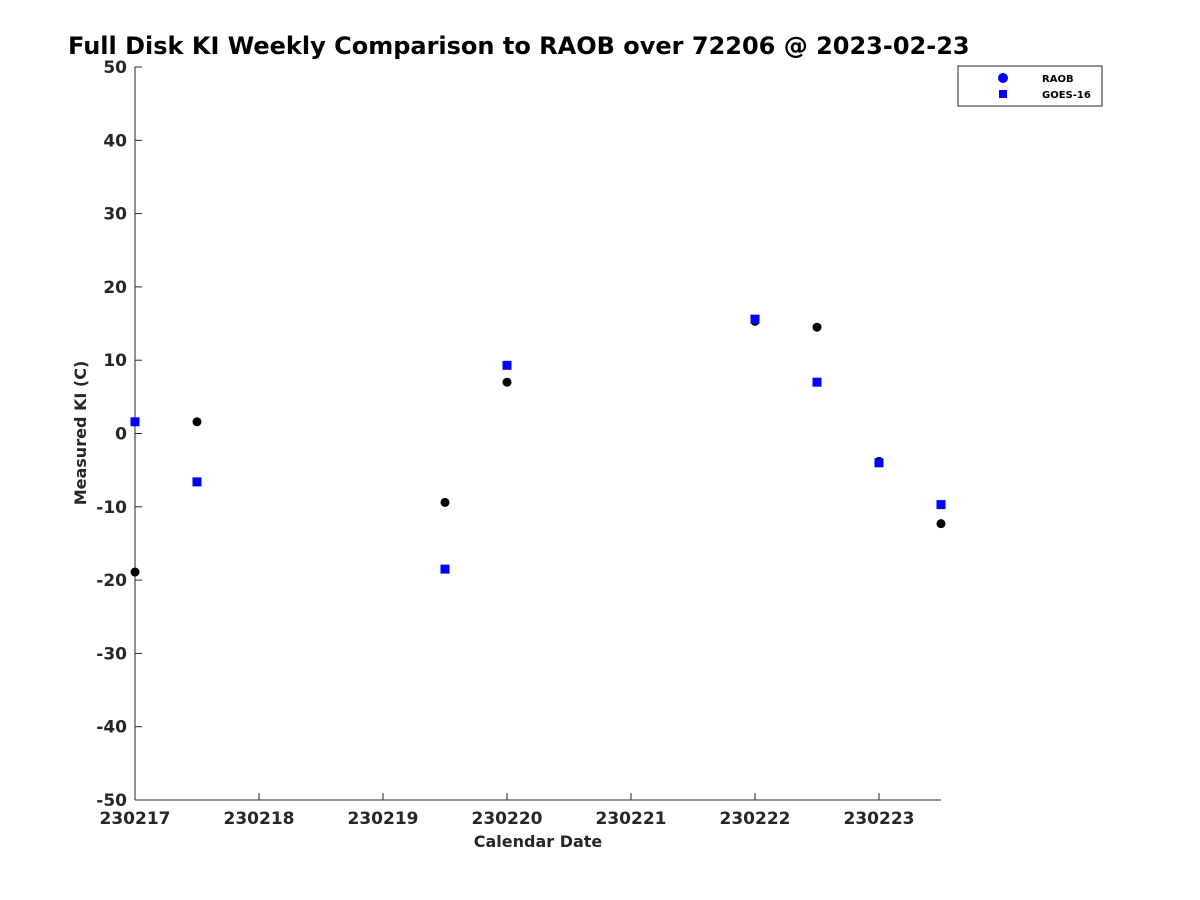 This screenshot has height=900, width=1200. Describe the element at coordinates (1066, 95) in the screenshot. I see `legend-label-goes-16: GOES-16` at that location.